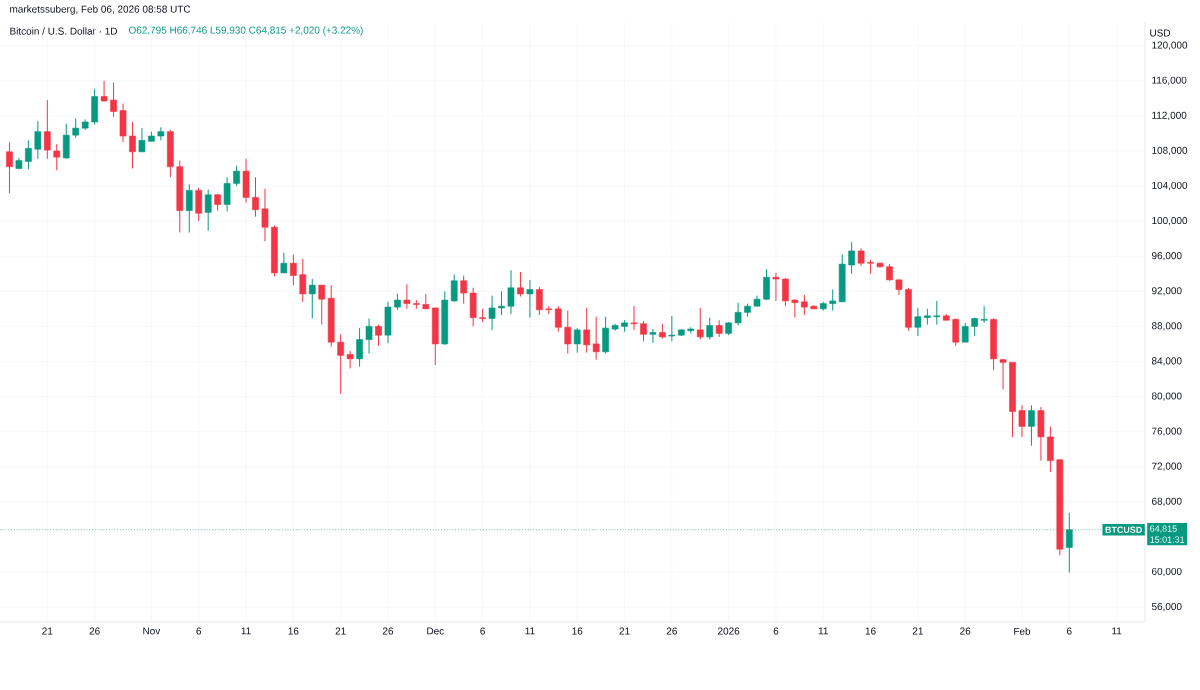 The height and width of the screenshot is (690, 1200). I want to click on y-tick-label: 56,000, so click(1166, 607).